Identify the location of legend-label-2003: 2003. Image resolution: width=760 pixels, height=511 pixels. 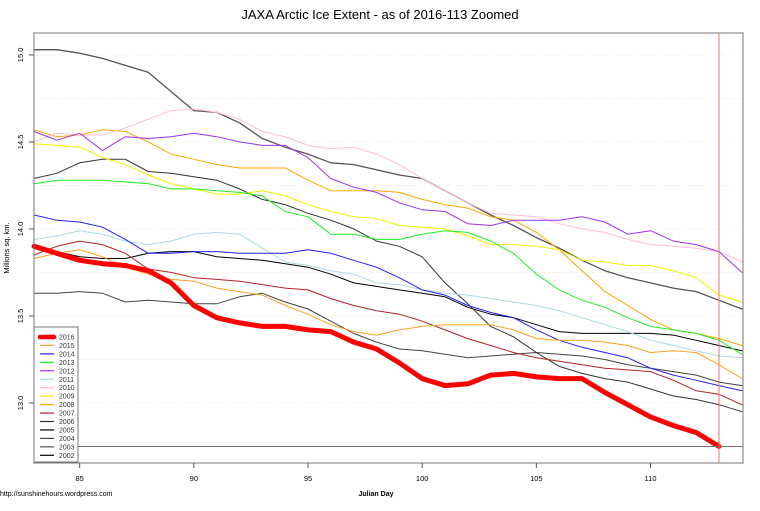
(67, 447).